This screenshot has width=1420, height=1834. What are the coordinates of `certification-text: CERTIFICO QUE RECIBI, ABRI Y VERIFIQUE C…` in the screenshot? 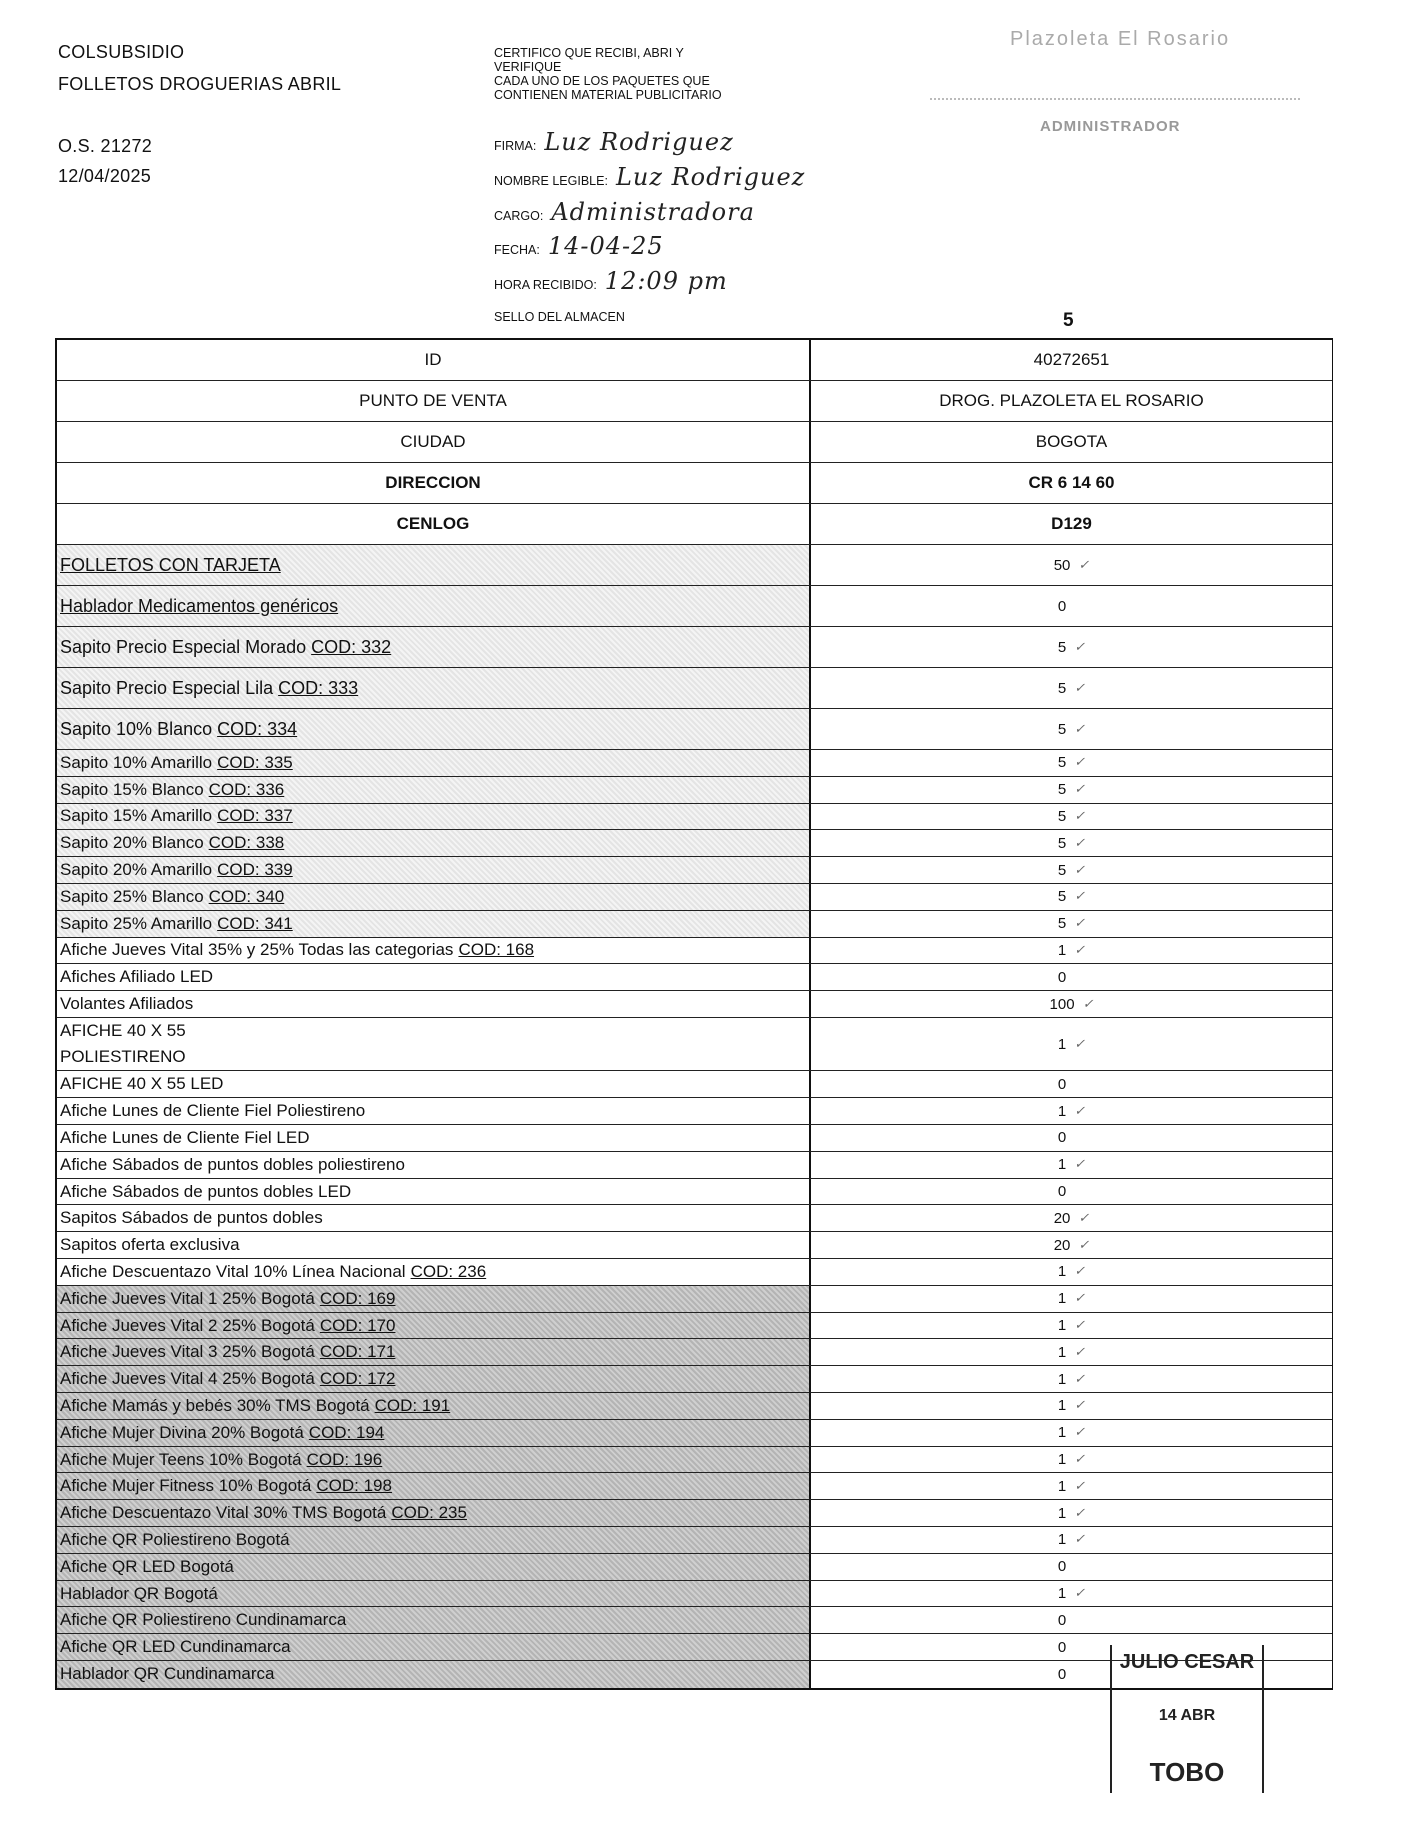 It's located at (608, 74).